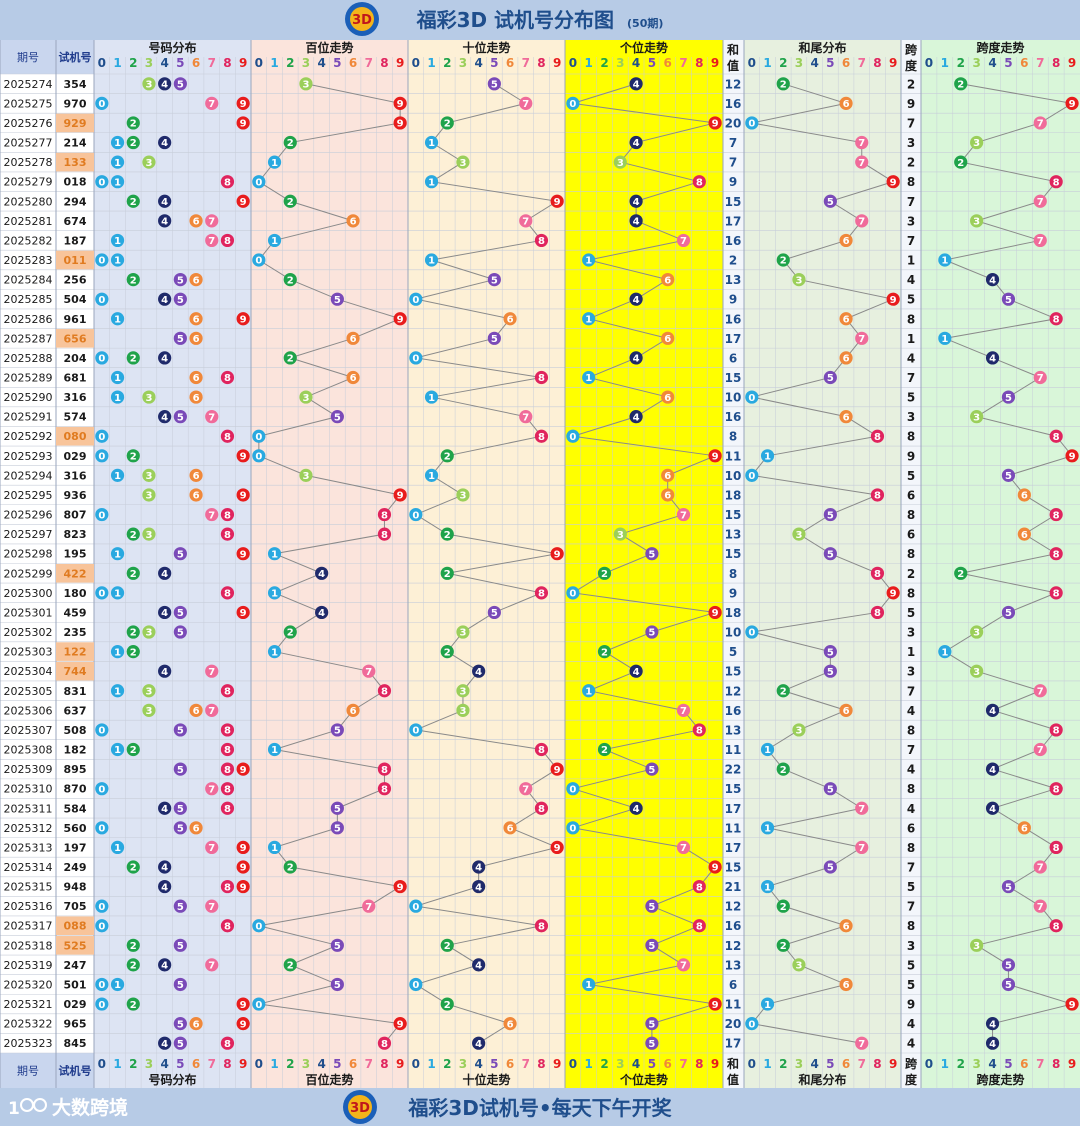 This screenshot has width=1080, height=1126. I want to click on trend-ball-hund-label: 1, so click(274, 241).